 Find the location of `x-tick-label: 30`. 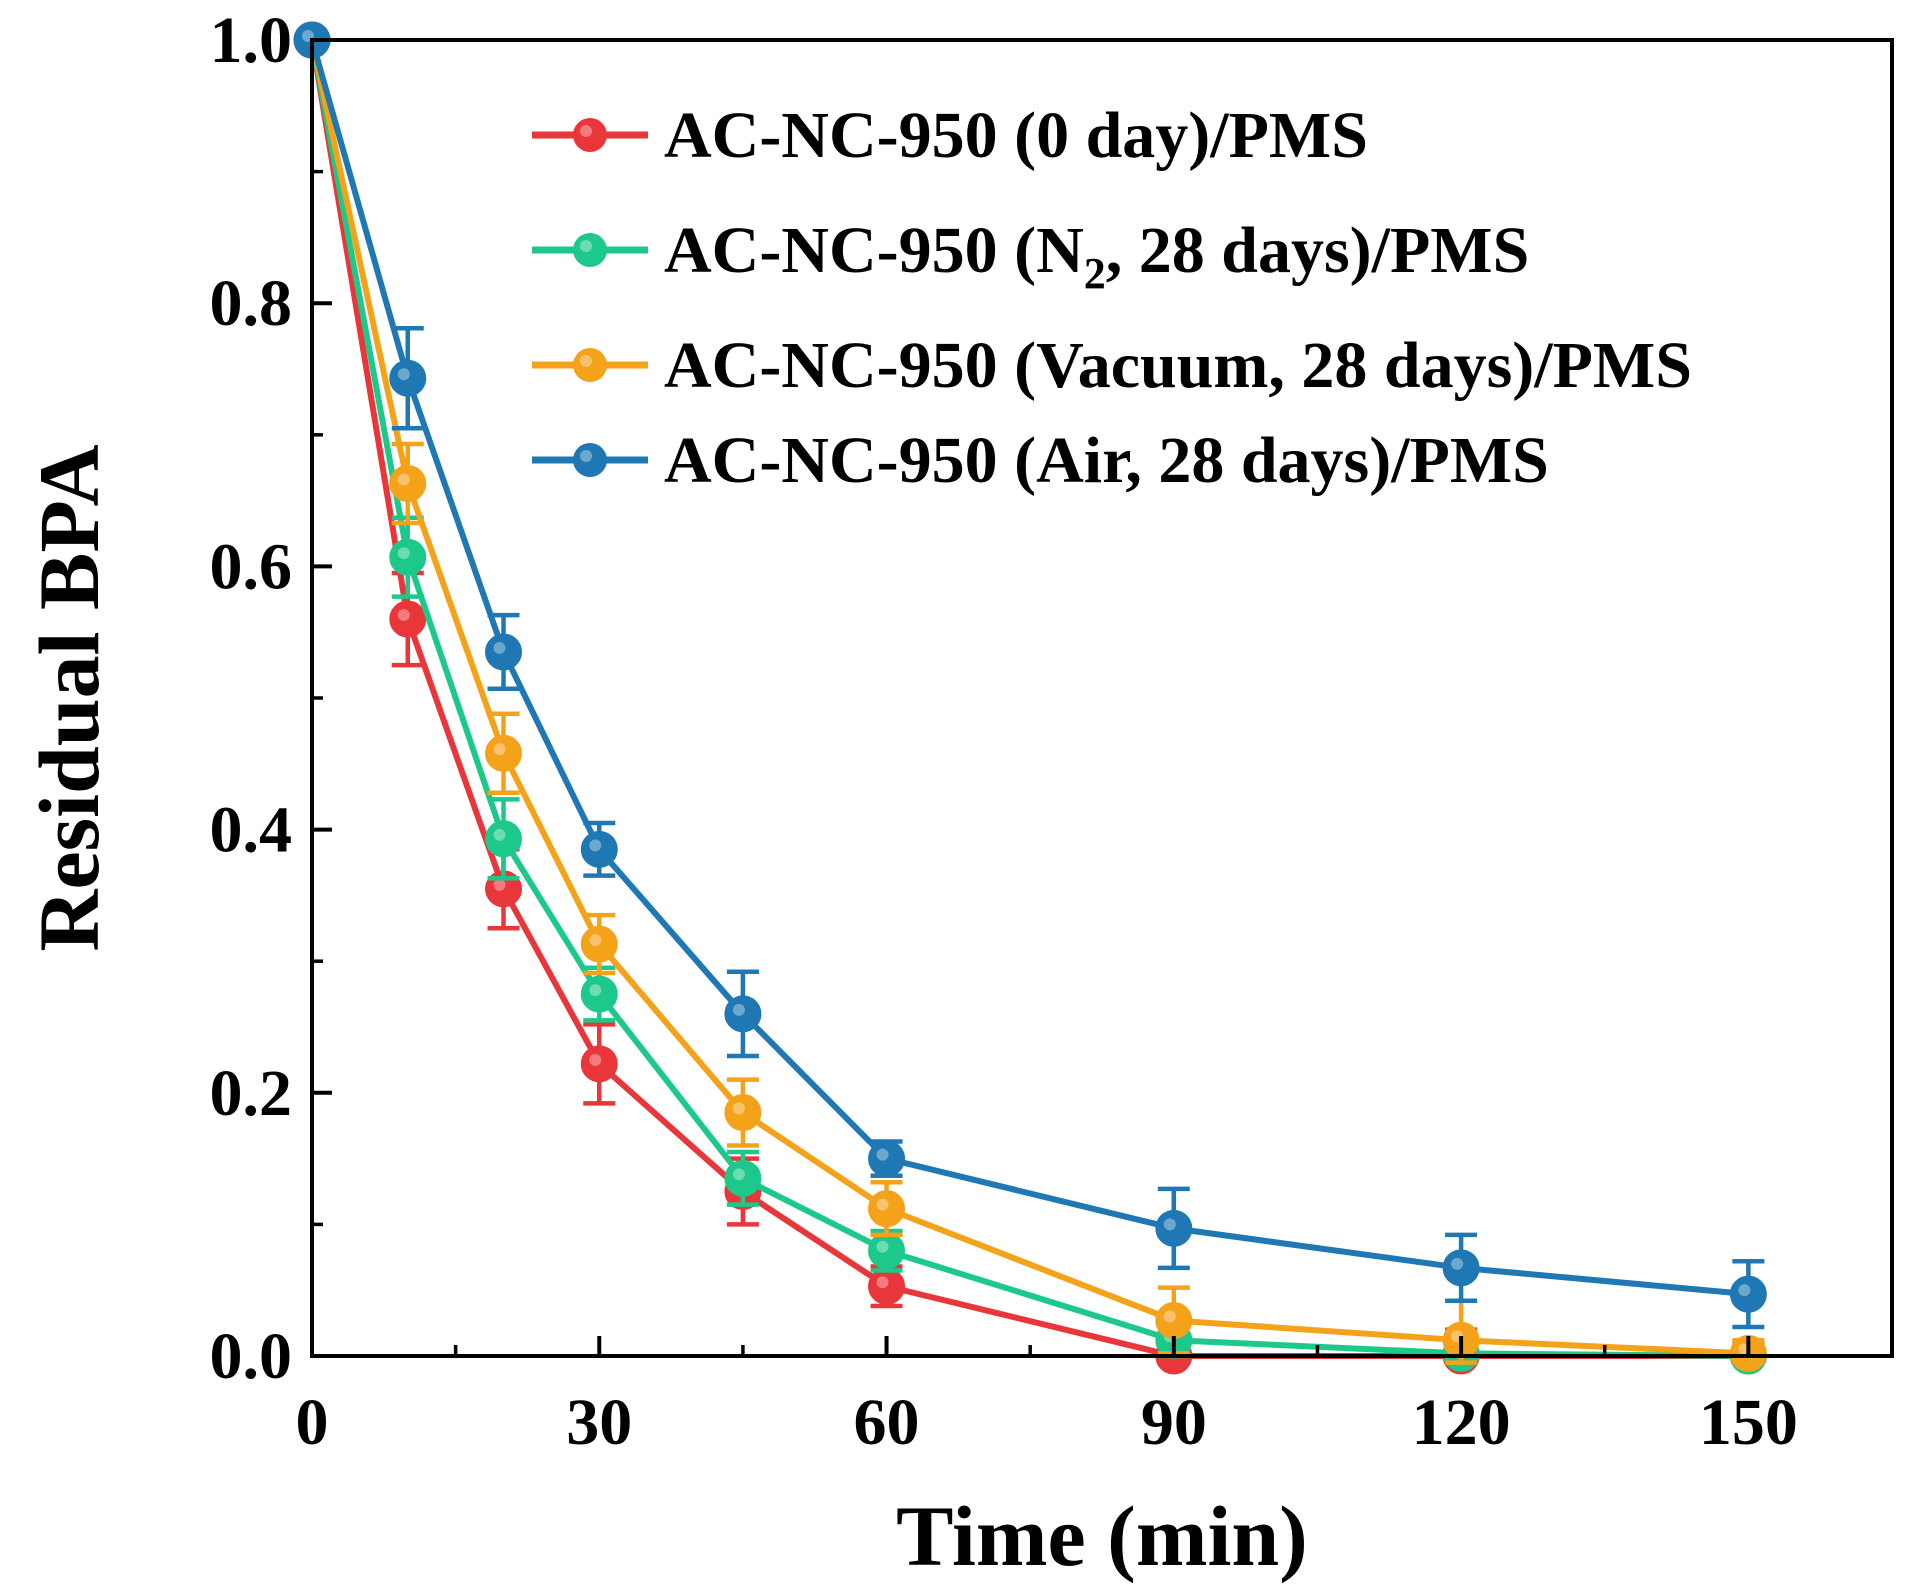

x-tick-label: 30 is located at coordinates (599, 1422).